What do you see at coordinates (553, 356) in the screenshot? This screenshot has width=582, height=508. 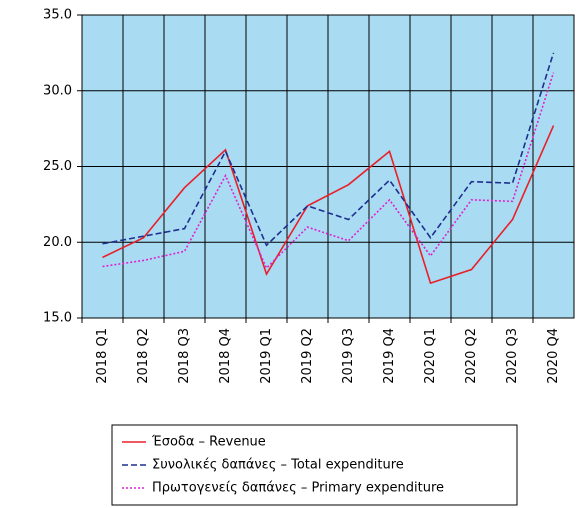 I see `x-tick-label: 2020 Q4` at bounding box center [553, 356].